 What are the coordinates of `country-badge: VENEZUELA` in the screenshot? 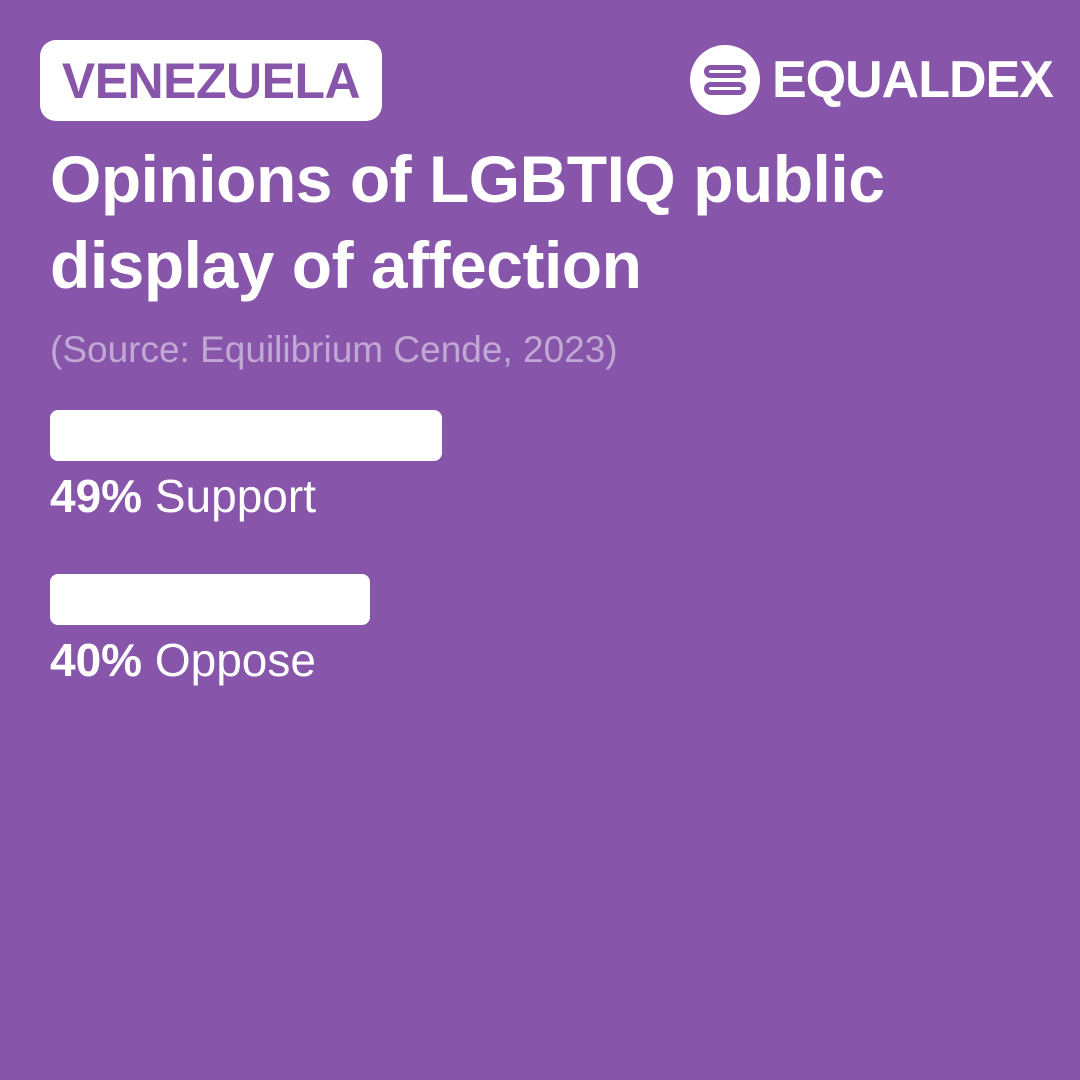 It's located at (211, 80).